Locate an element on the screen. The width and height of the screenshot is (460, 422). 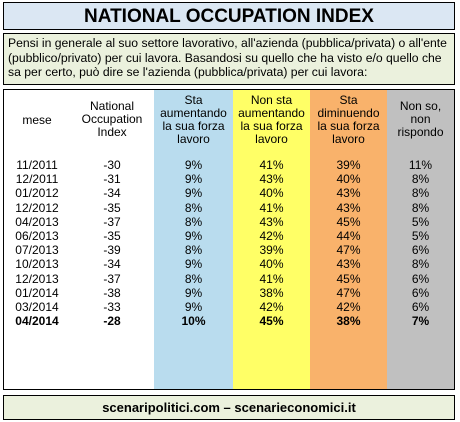
header-dont-know: Non so, non rispondo is located at coordinates (420, 119).